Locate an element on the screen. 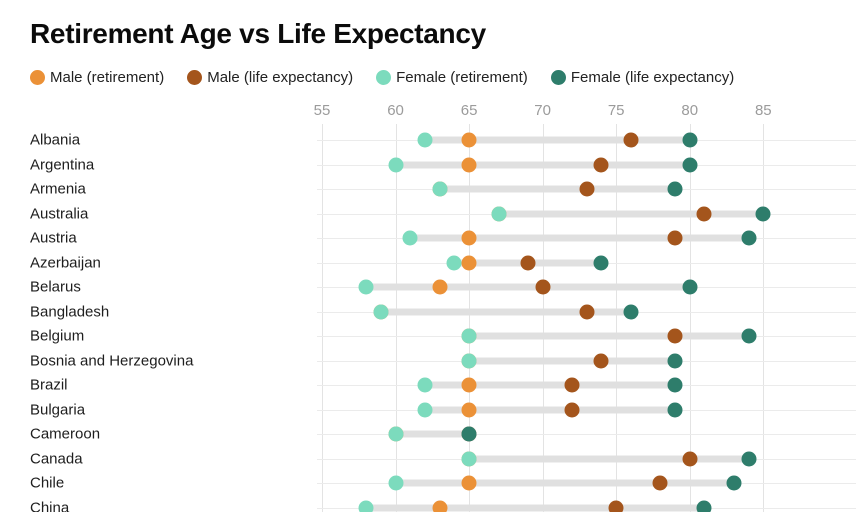 The image size is (856, 512). legend-dot-male-retirement is located at coordinates (37, 77).